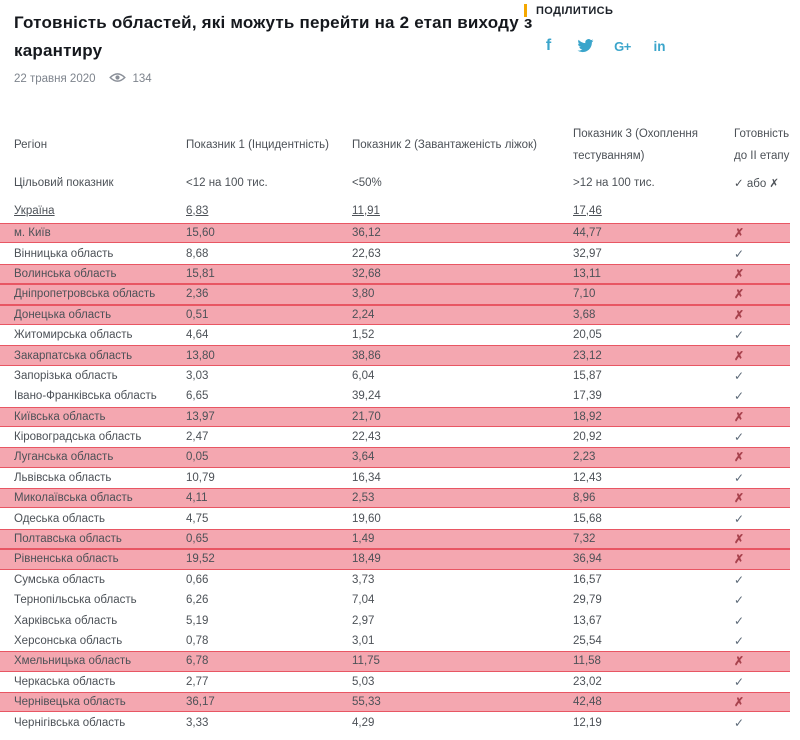 The image size is (800, 740). I want to click on table-row: Херсонська область 0,78 3,01 25,54 ✓, so click(395, 641).